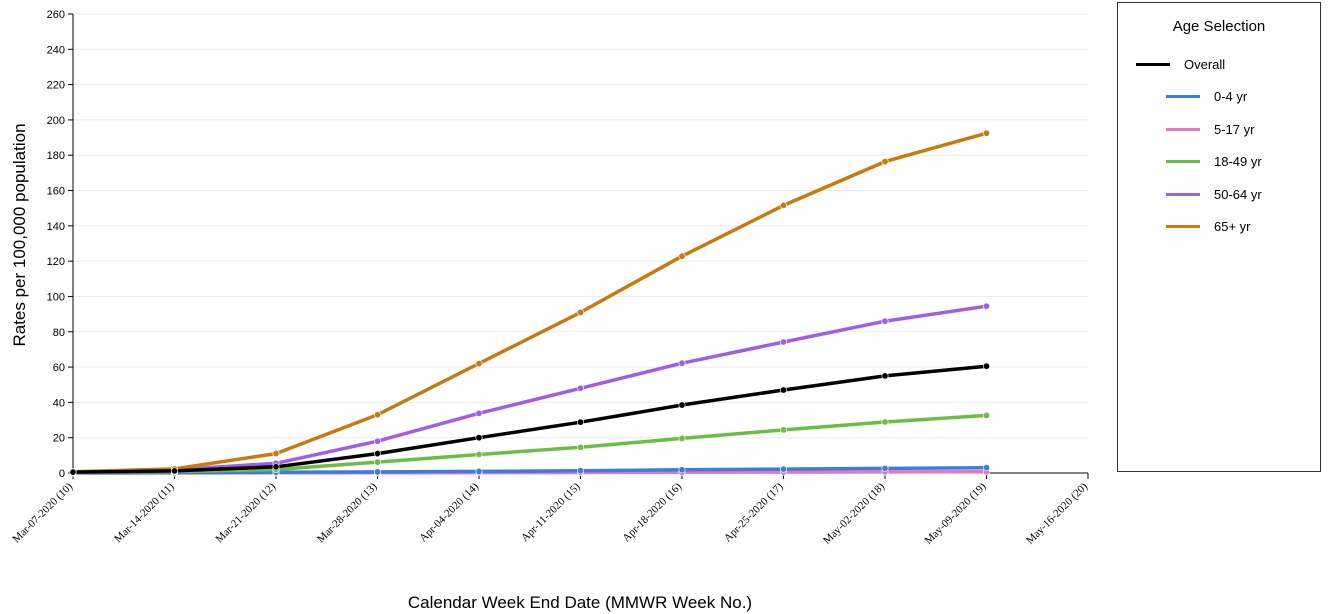 This screenshot has height=614, width=1329. I want to click on x-tick-label: Mar-14-2020 (11), so click(144, 512).